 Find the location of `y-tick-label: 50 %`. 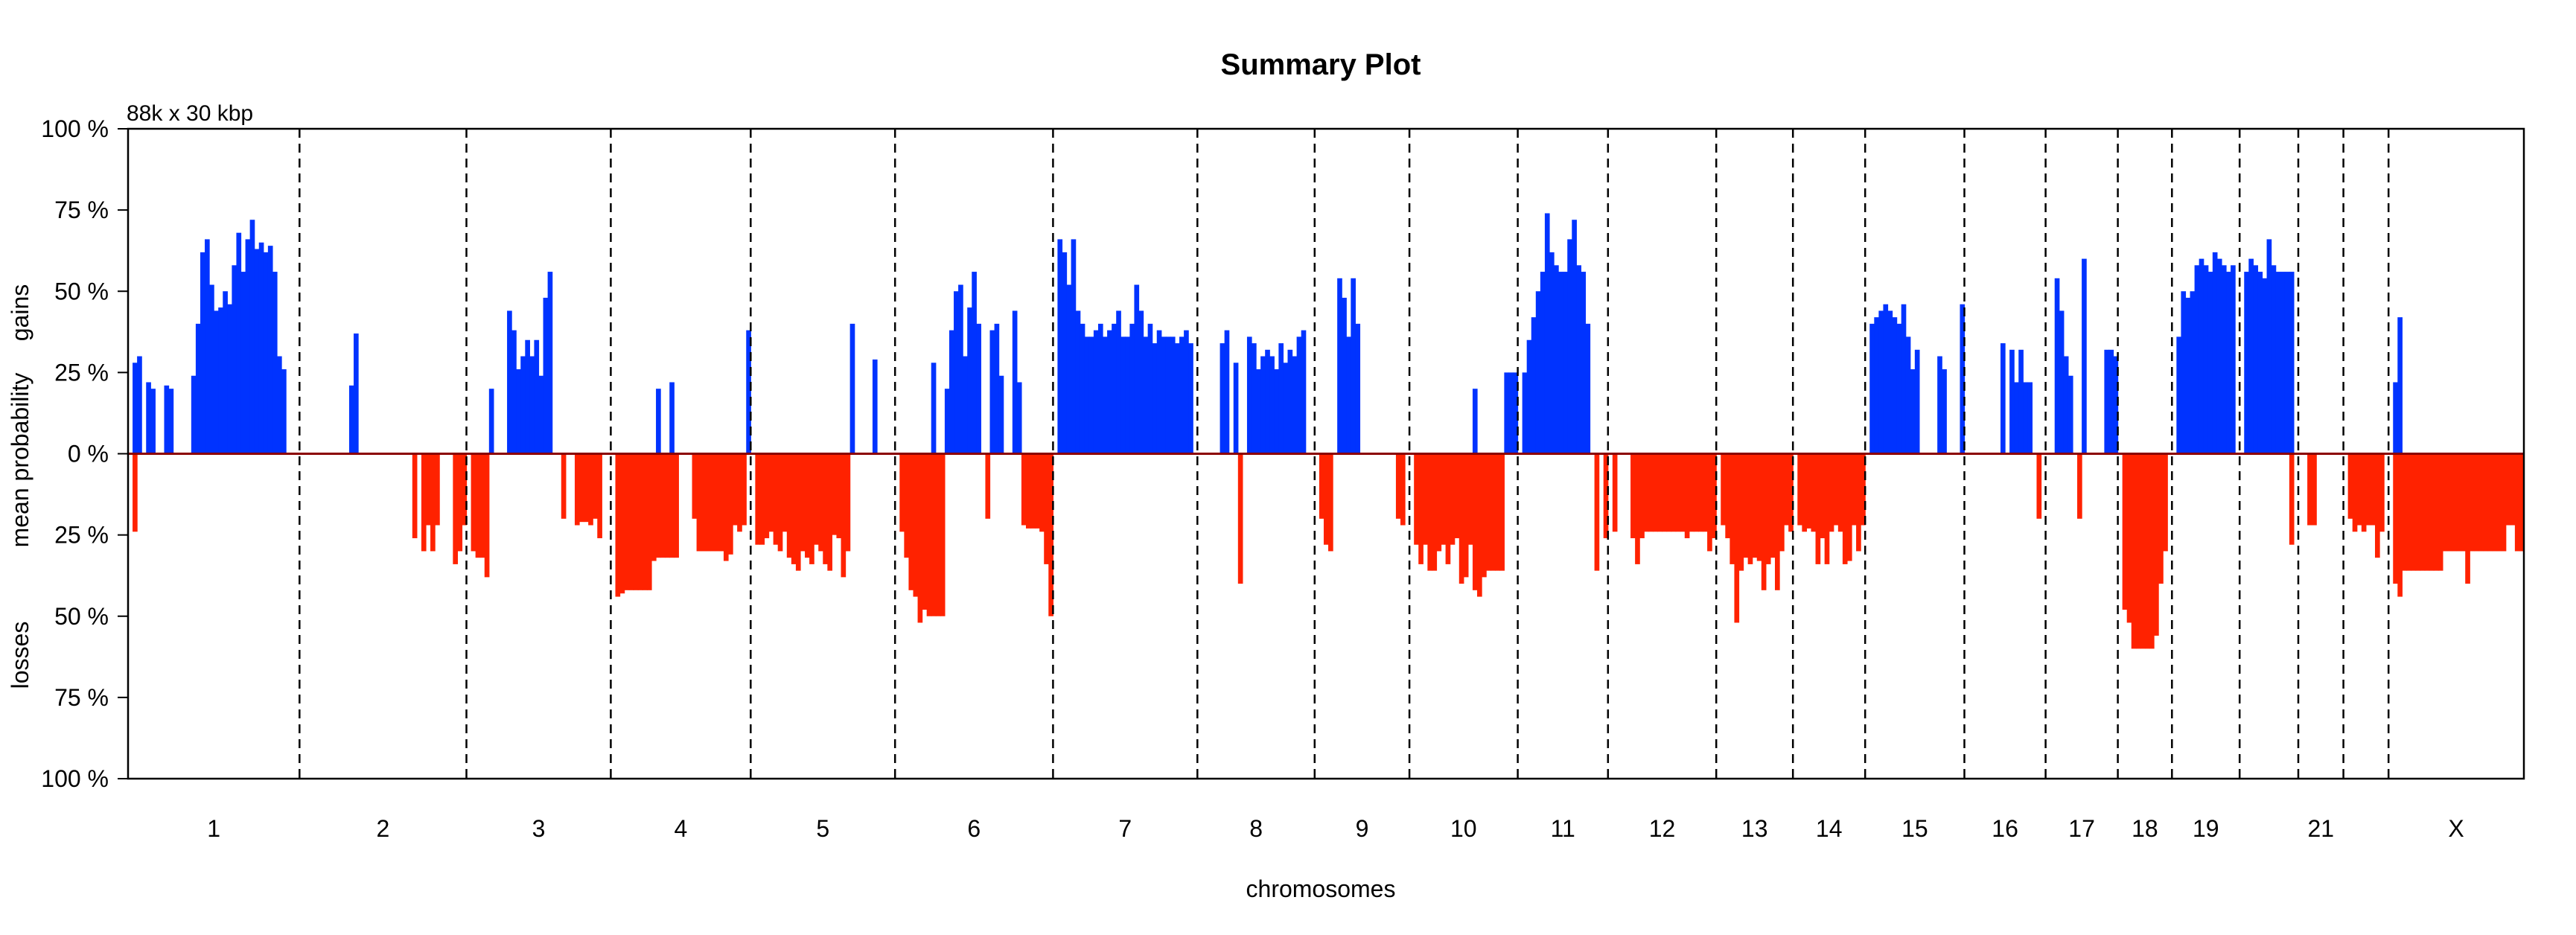

y-tick-label: 50 % is located at coordinates (81, 291).